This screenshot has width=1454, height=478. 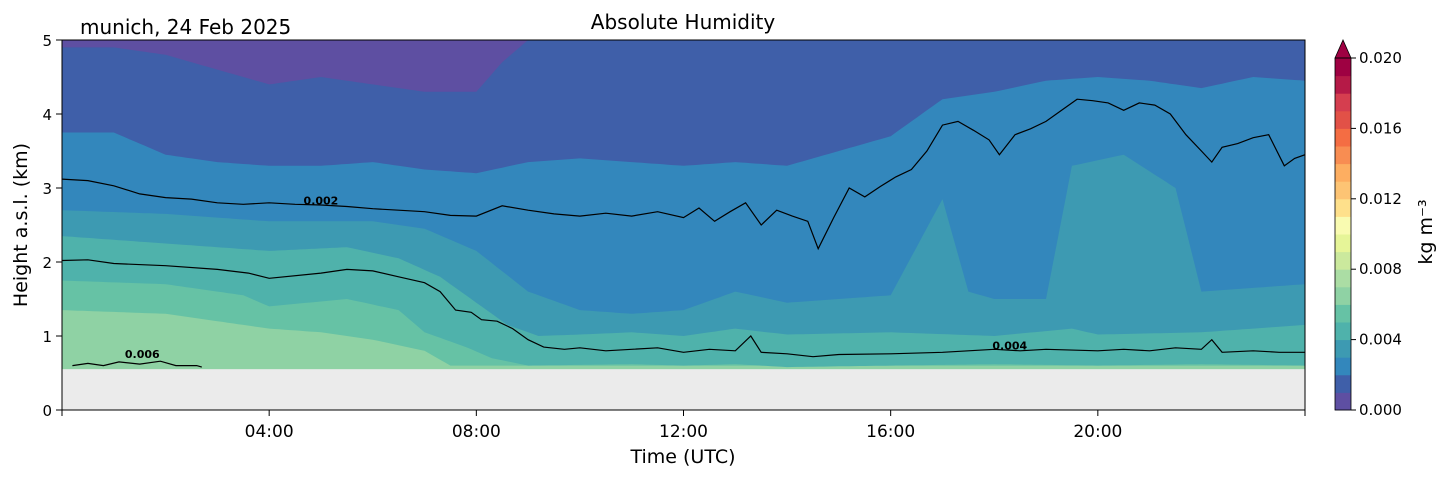 What do you see at coordinates (1097, 432) in the screenshot?
I see `x-tick-label: 20:00` at bounding box center [1097, 432].